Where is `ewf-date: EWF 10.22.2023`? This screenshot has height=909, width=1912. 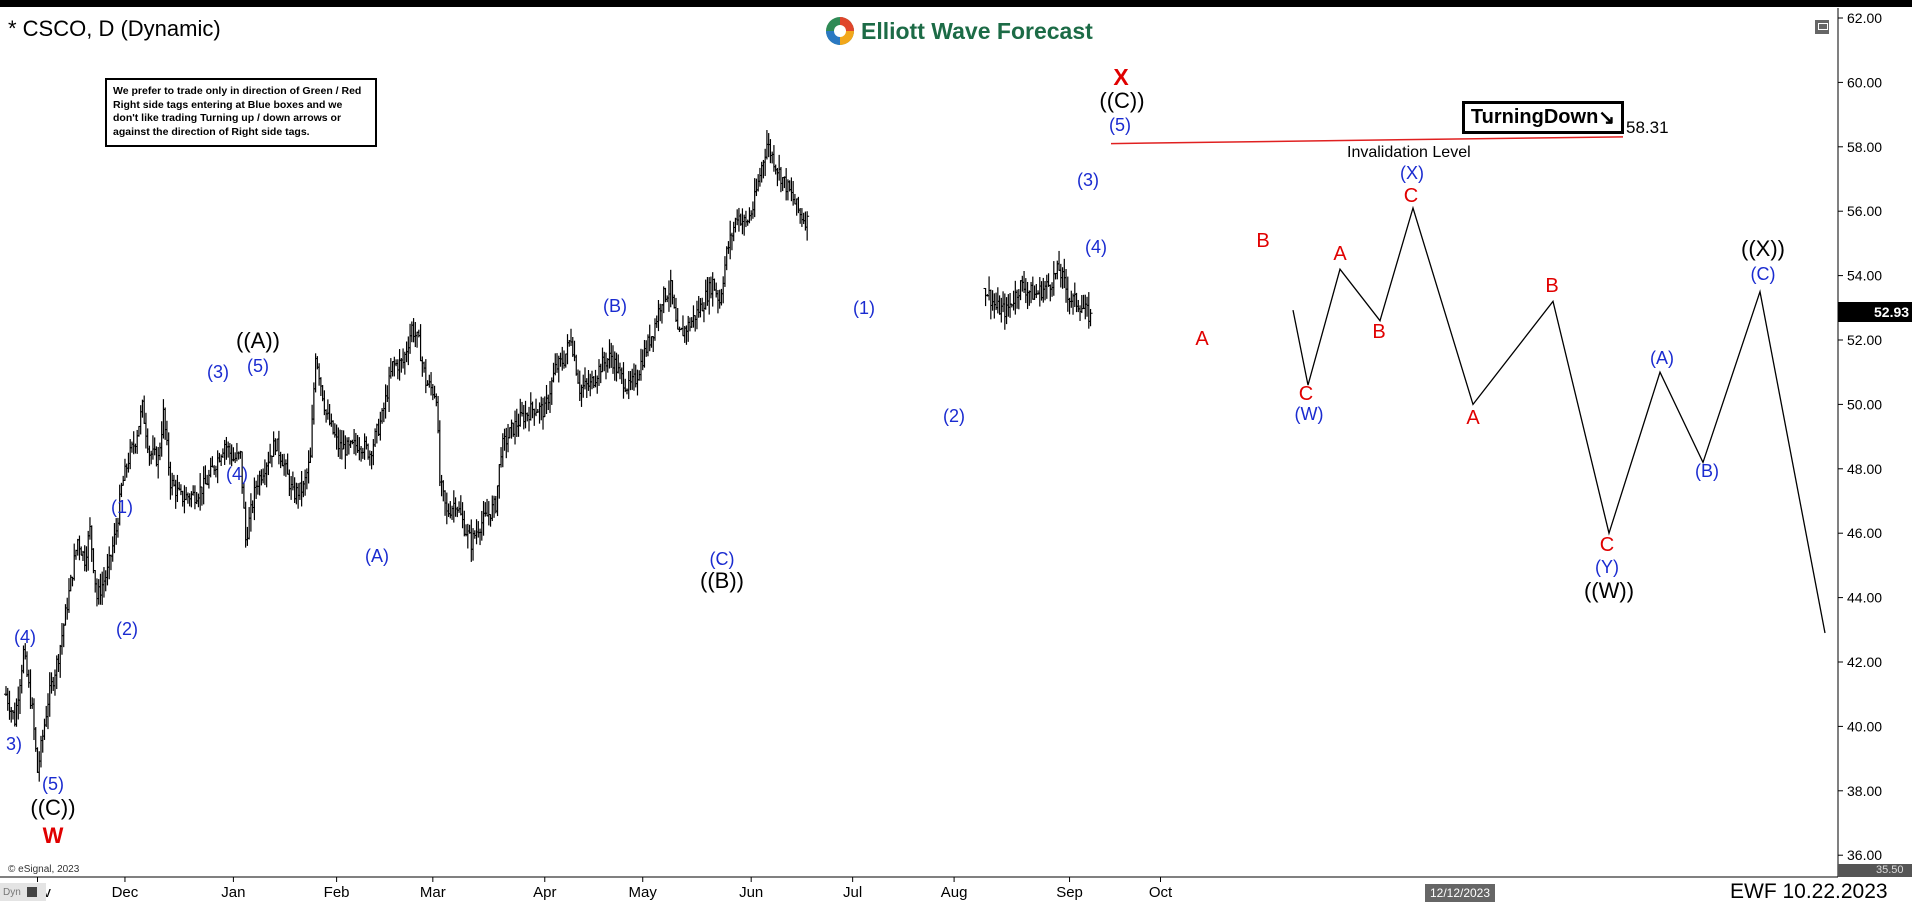
ewf-date: EWF 10.22.2023 is located at coordinates (1809, 891).